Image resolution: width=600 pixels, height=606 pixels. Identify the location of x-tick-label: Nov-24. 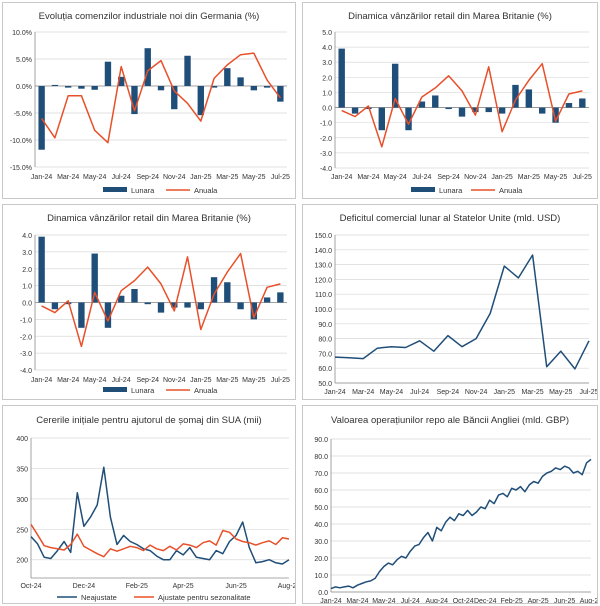
(174, 380).